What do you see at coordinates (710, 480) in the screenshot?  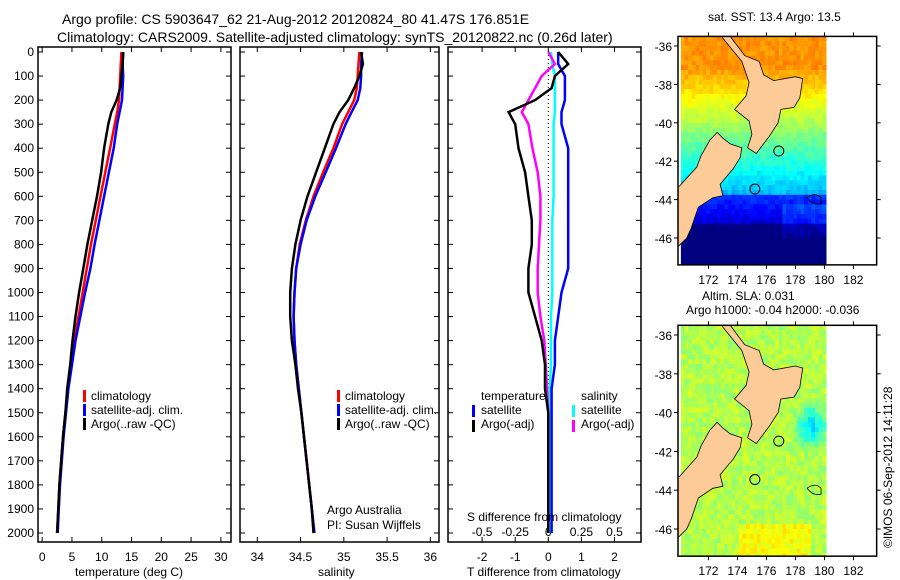 I see `south-island-land` at bounding box center [710, 480].